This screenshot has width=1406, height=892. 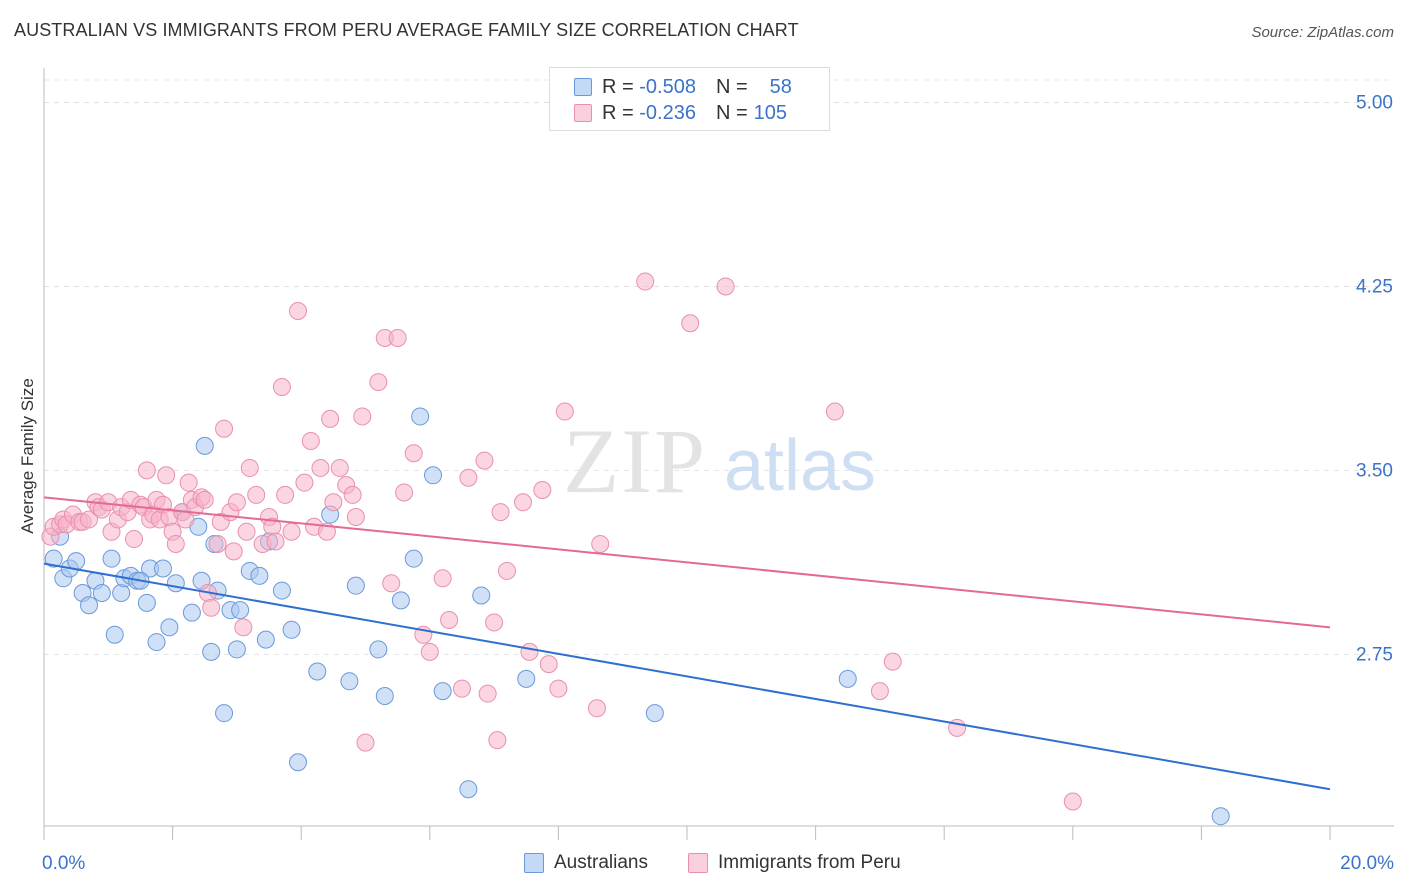 What do you see at coordinates (601, 862) in the screenshot?
I see `legend-label: Australians` at bounding box center [601, 862].